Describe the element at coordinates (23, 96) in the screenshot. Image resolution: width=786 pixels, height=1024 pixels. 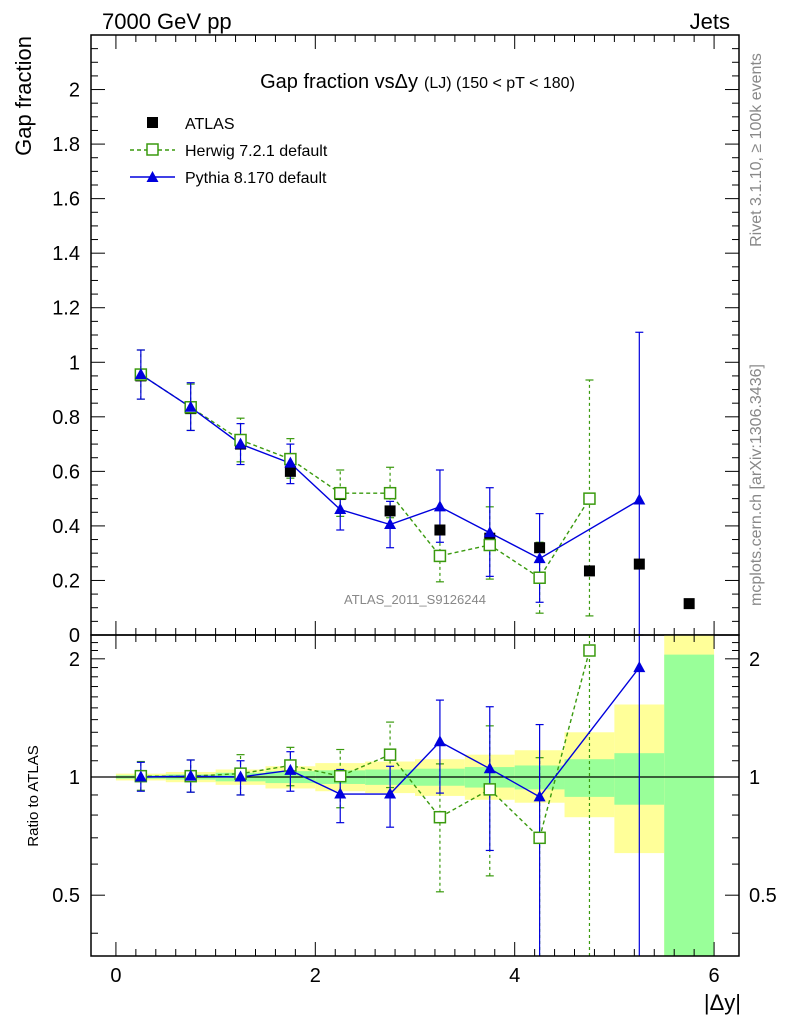
I see `main-ylabel: Gap fraction` at that location.